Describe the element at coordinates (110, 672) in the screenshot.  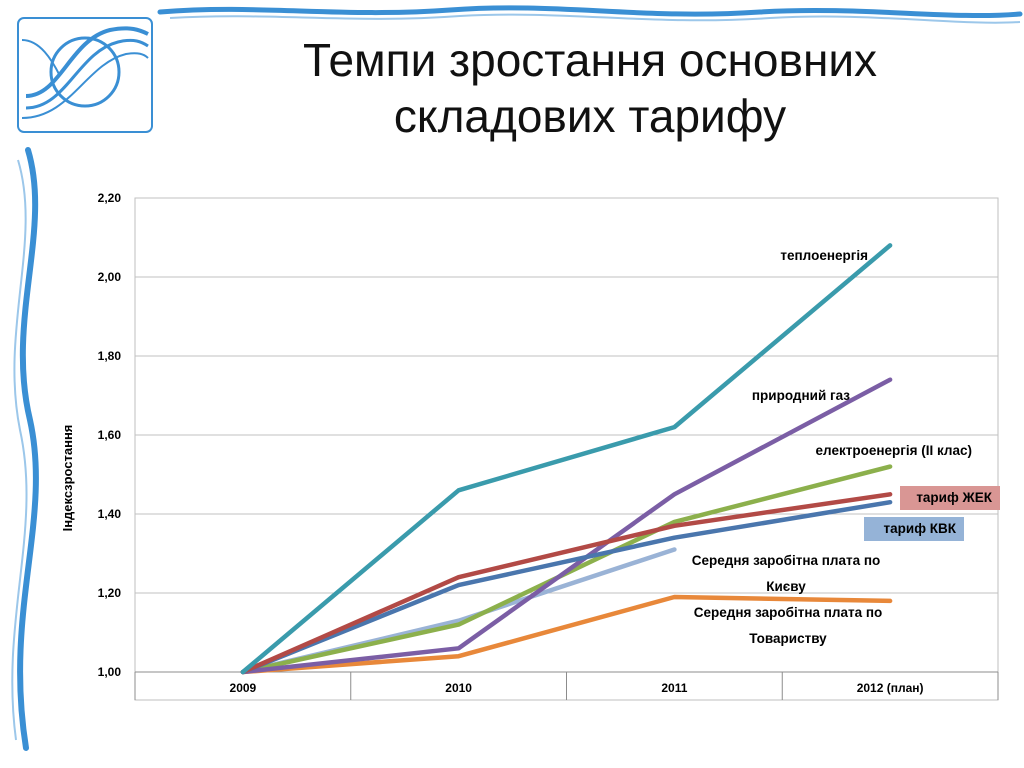
I see `y-tick-label: 1,00` at that location.